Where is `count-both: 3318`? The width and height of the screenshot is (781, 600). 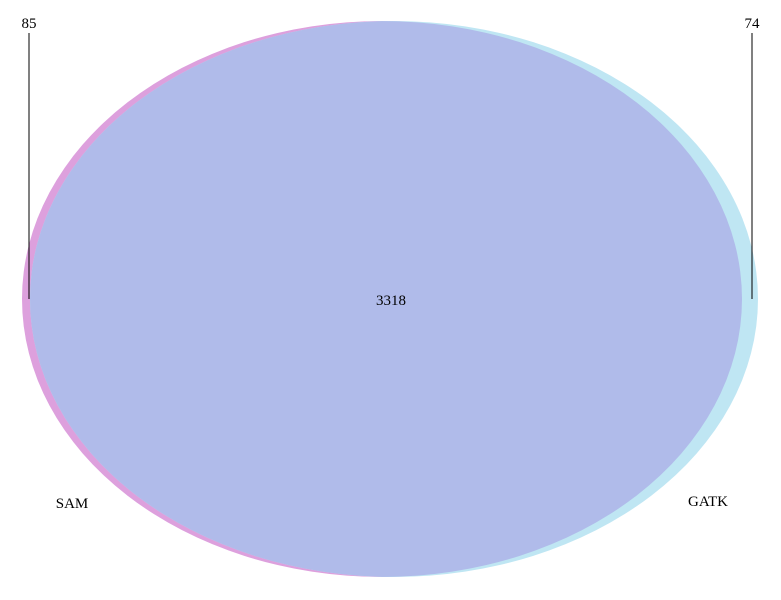 count-both: 3318 is located at coordinates (391, 301).